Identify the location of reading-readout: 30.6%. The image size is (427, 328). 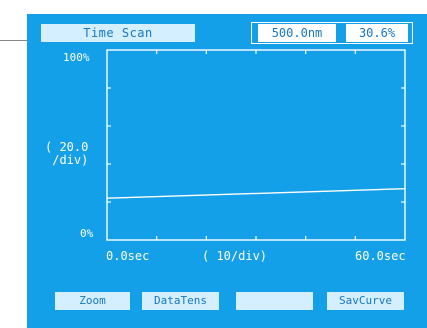
(377, 33).